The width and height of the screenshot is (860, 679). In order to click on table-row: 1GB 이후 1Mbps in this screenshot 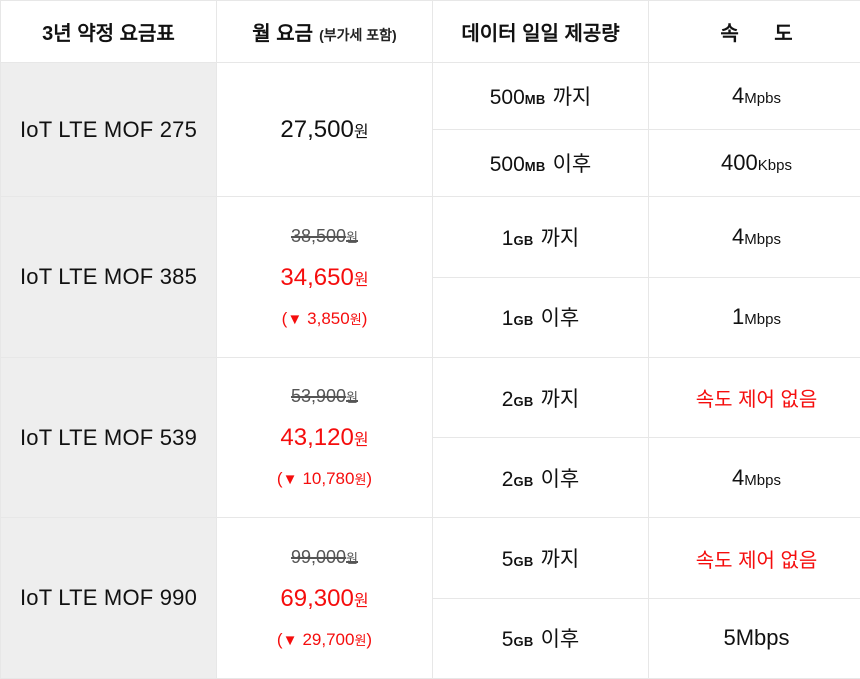, I will do `click(430, 317)`.